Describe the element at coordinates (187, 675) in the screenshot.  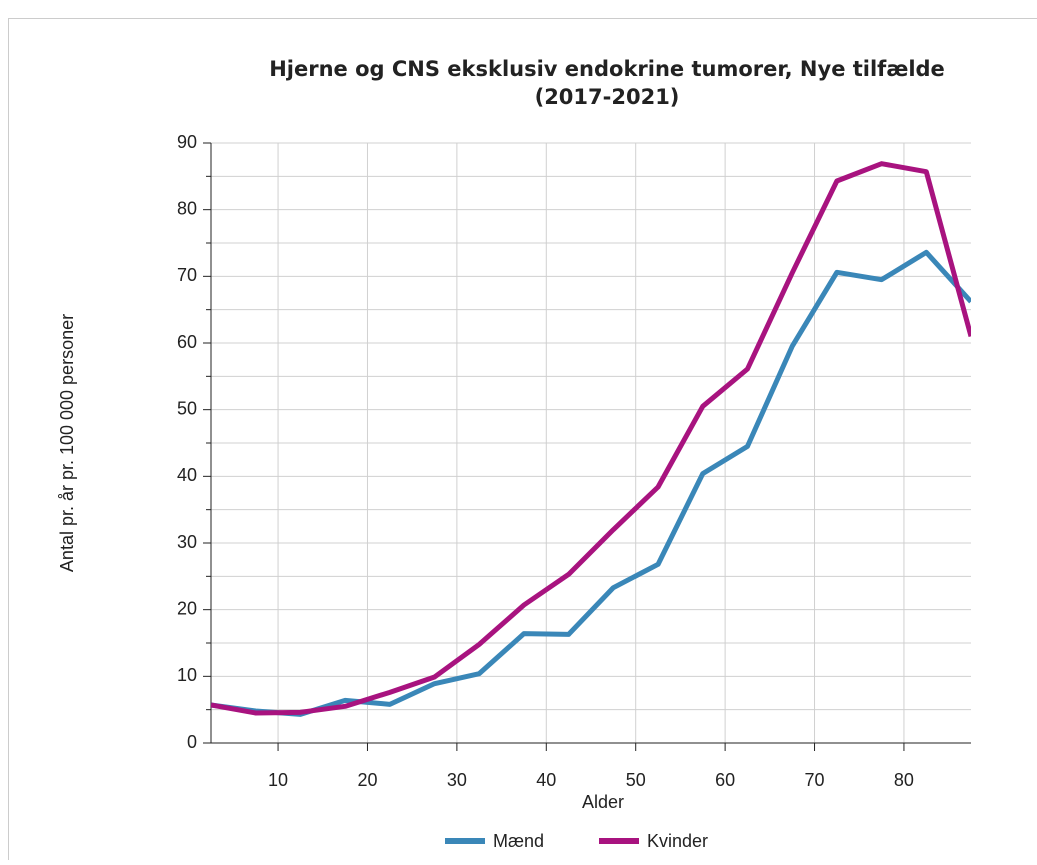
I see `y-tick-label: 10` at that location.